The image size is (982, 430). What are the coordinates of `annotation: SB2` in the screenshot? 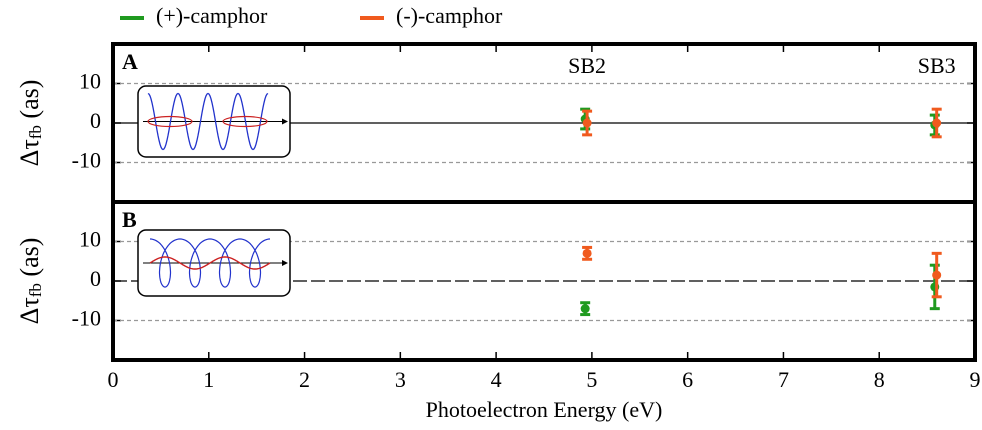 It's located at (587, 65).